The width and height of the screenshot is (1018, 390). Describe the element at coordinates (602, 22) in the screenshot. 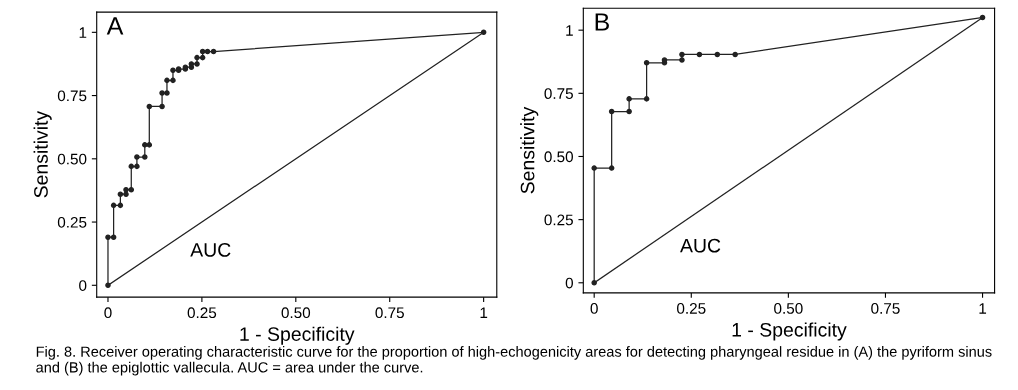

I see `chart-title: B` at that location.